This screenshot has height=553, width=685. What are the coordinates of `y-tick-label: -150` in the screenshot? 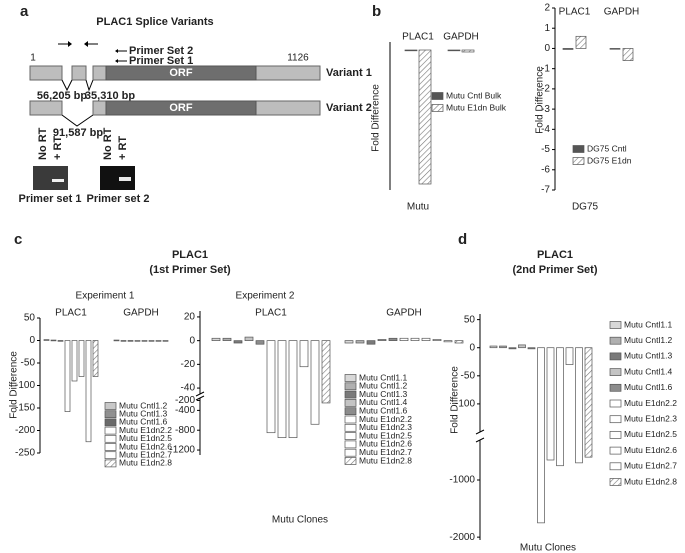 It's located at (25, 408).